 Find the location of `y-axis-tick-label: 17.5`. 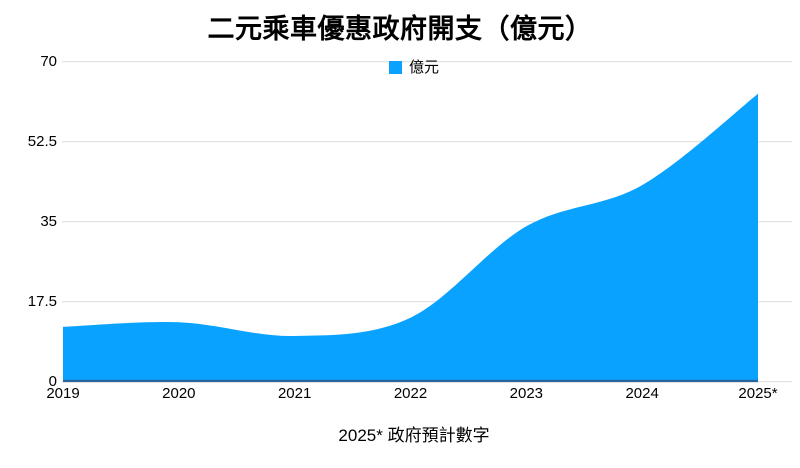

y-axis-tick-label: 17.5 is located at coordinates (42, 302).